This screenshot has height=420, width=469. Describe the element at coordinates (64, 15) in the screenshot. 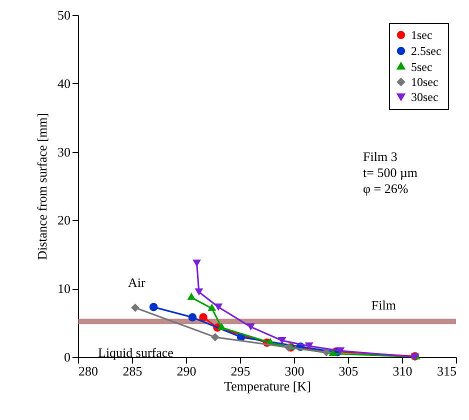

I see `y-tick-label: 50` at that location.